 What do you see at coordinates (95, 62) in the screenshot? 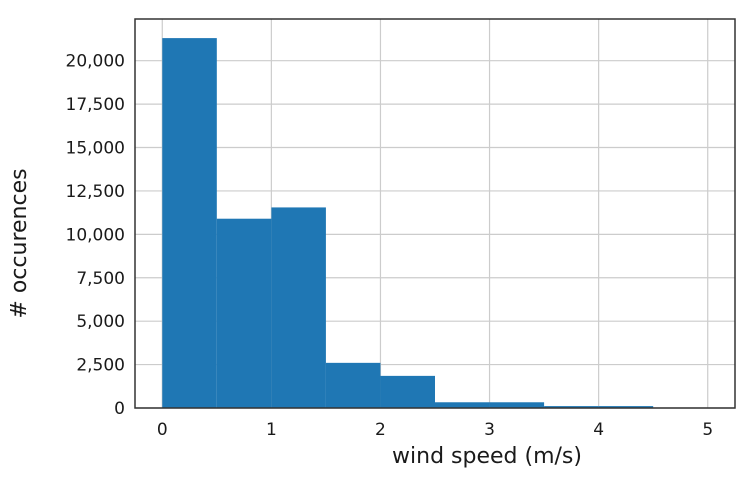
I see `y-tick-label: 20,000` at bounding box center [95, 62].